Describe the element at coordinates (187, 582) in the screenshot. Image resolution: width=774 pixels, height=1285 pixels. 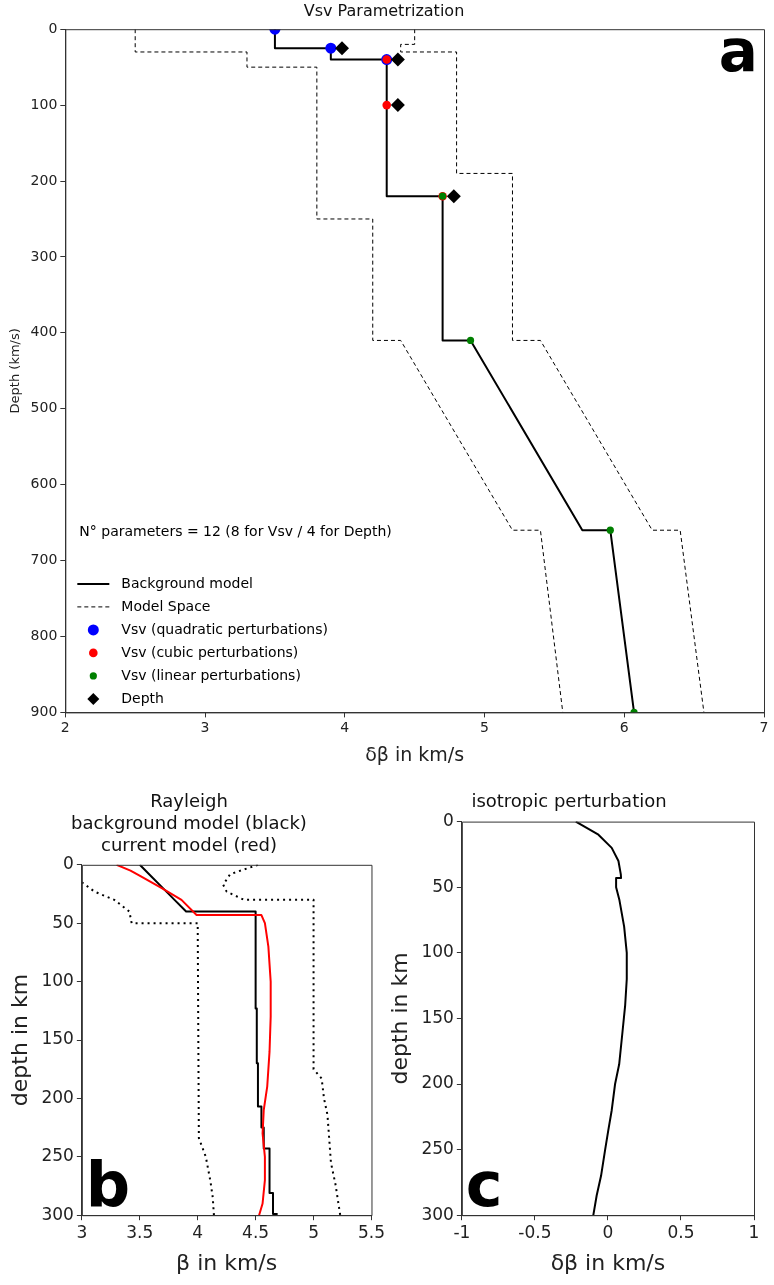
I see `legend-label: Background model` at that location.